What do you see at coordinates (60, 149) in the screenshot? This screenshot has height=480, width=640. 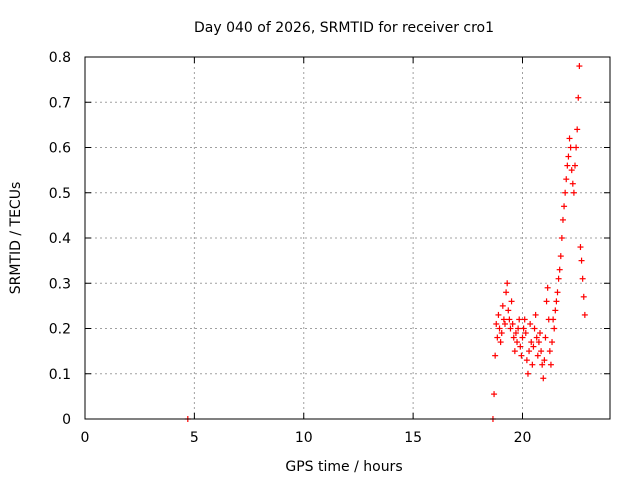 I see `y-tick-label: 0.6` at bounding box center [60, 149].